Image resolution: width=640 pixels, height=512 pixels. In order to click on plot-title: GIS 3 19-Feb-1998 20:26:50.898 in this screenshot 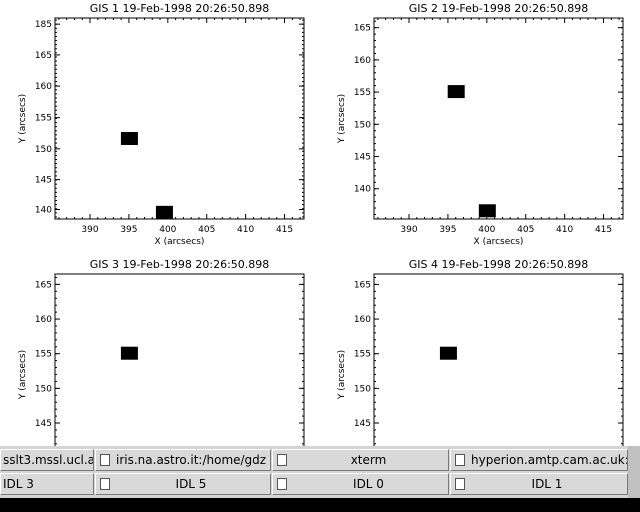, I will do `click(180, 264)`.